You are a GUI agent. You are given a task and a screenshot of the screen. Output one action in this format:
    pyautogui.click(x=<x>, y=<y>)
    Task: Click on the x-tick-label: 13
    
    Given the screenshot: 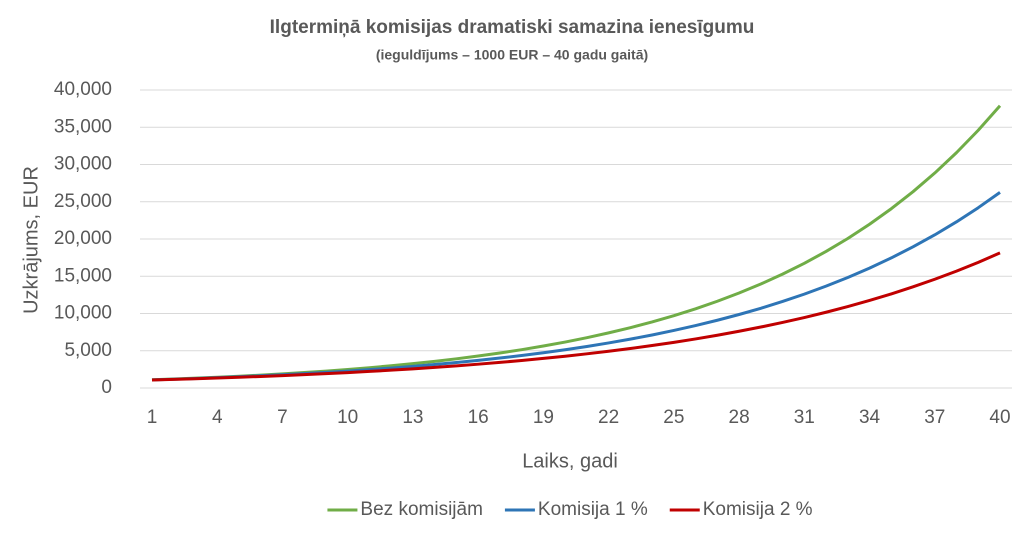 What is the action you would take?
    pyautogui.click(x=412, y=417)
    